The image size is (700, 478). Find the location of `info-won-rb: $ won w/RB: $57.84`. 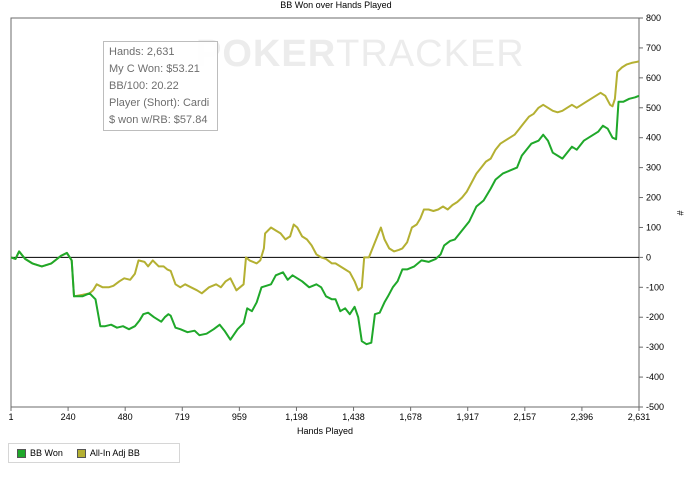

info-won-rb: $ won w/RB: $57.84 is located at coordinates (158, 120).